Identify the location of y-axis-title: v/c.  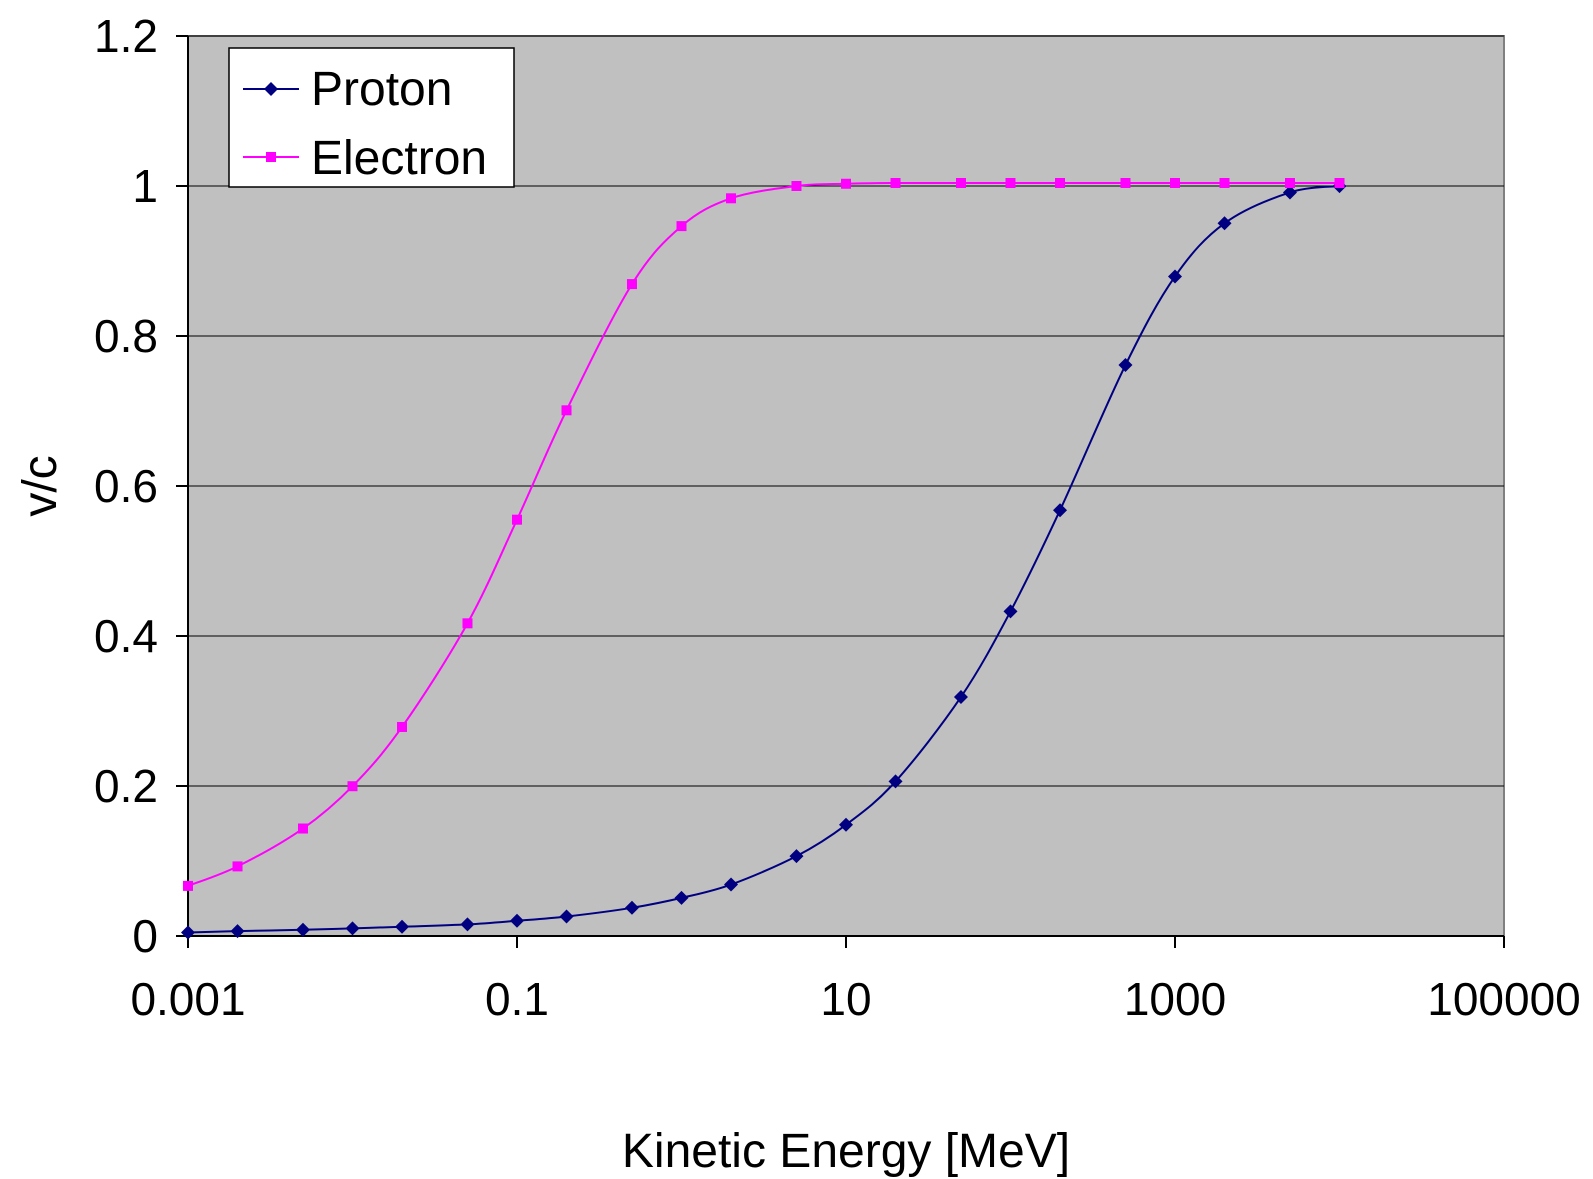
(40, 485).